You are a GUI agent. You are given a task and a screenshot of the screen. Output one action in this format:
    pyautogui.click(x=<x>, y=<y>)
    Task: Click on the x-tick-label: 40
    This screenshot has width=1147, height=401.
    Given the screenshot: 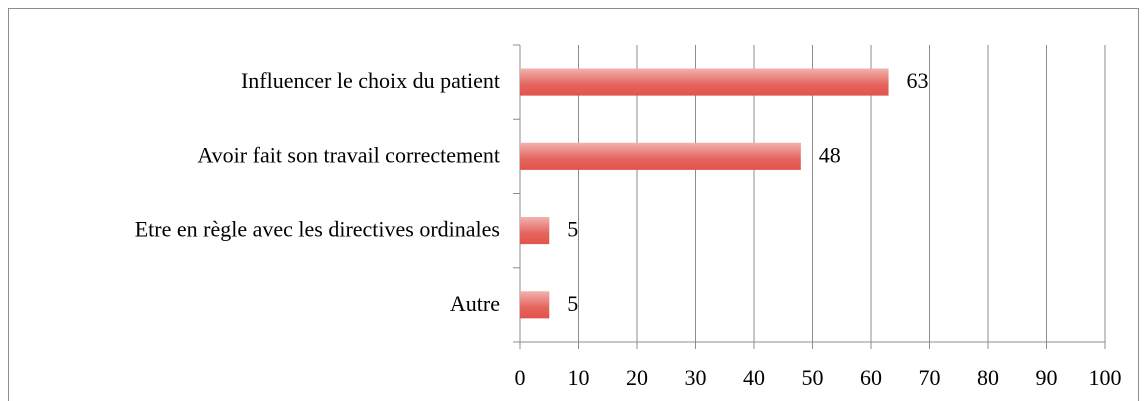 What is the action you would take?
    pyautogui.click(x=754, y=377)
    